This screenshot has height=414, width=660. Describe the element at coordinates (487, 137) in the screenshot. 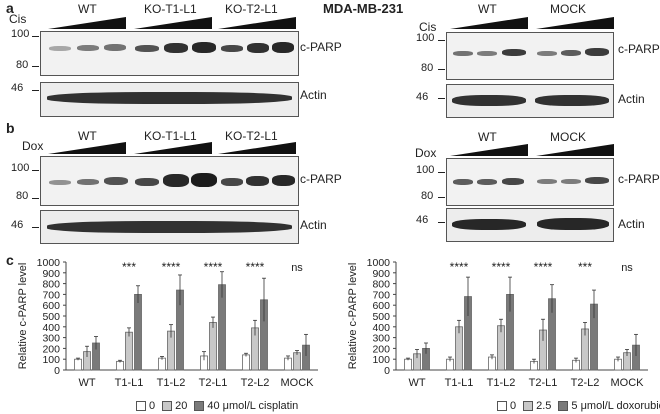

I see `group-label-b-right-wt: WT` at that location.